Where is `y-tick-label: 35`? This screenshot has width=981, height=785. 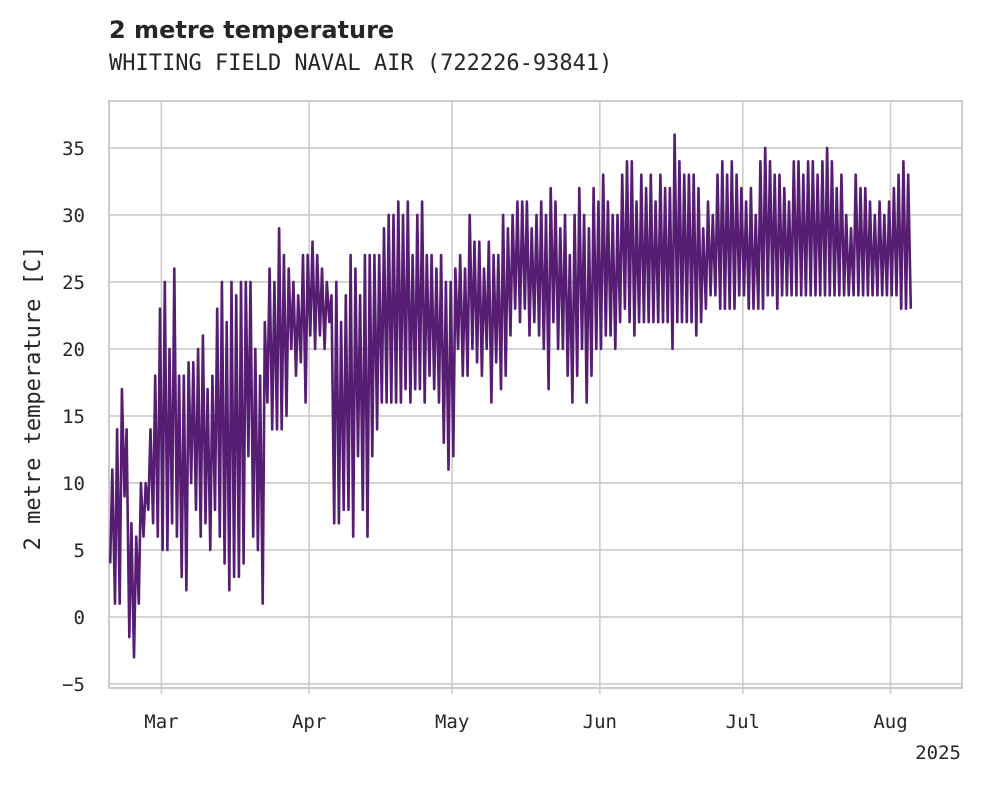 y-tick-label: 35 is located at coordinates (73, 149).